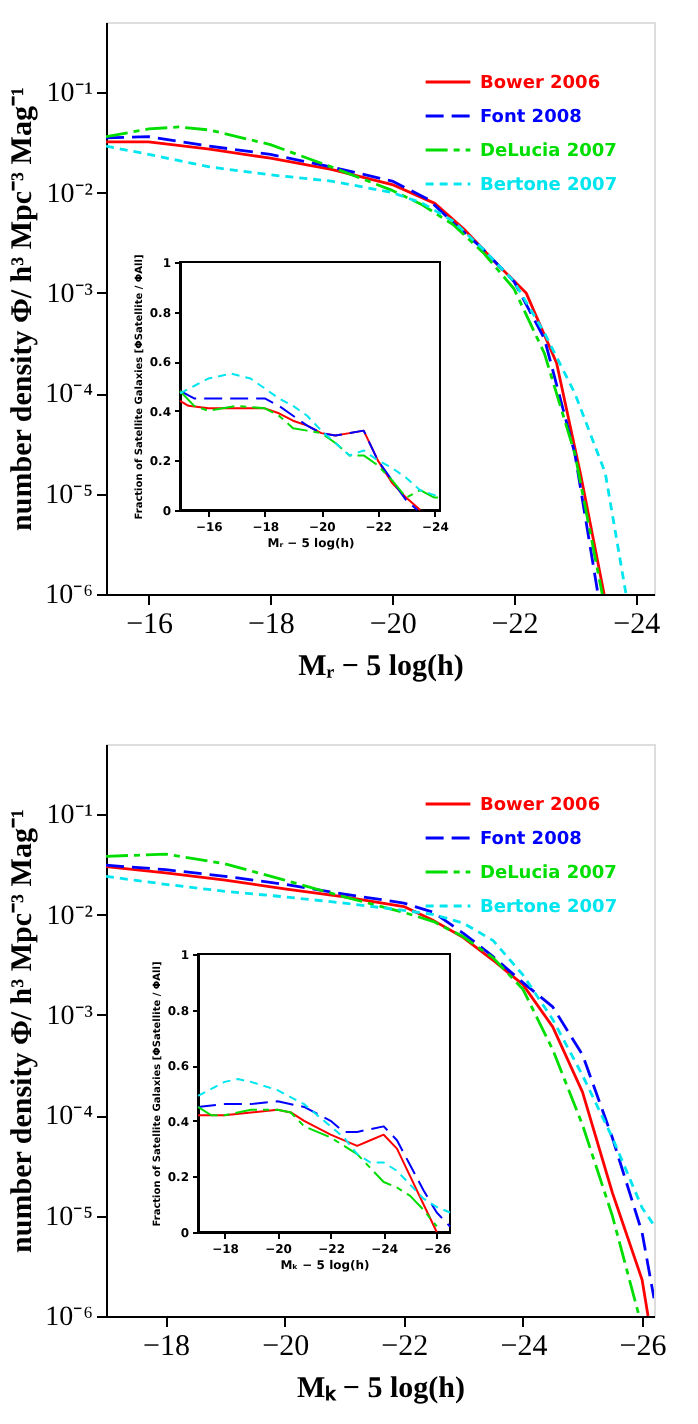 The width and height of the screenshot is (698, 1424). I want to click on x-axis-title: Mᵣ − 5 log(h), so click(381, 667).